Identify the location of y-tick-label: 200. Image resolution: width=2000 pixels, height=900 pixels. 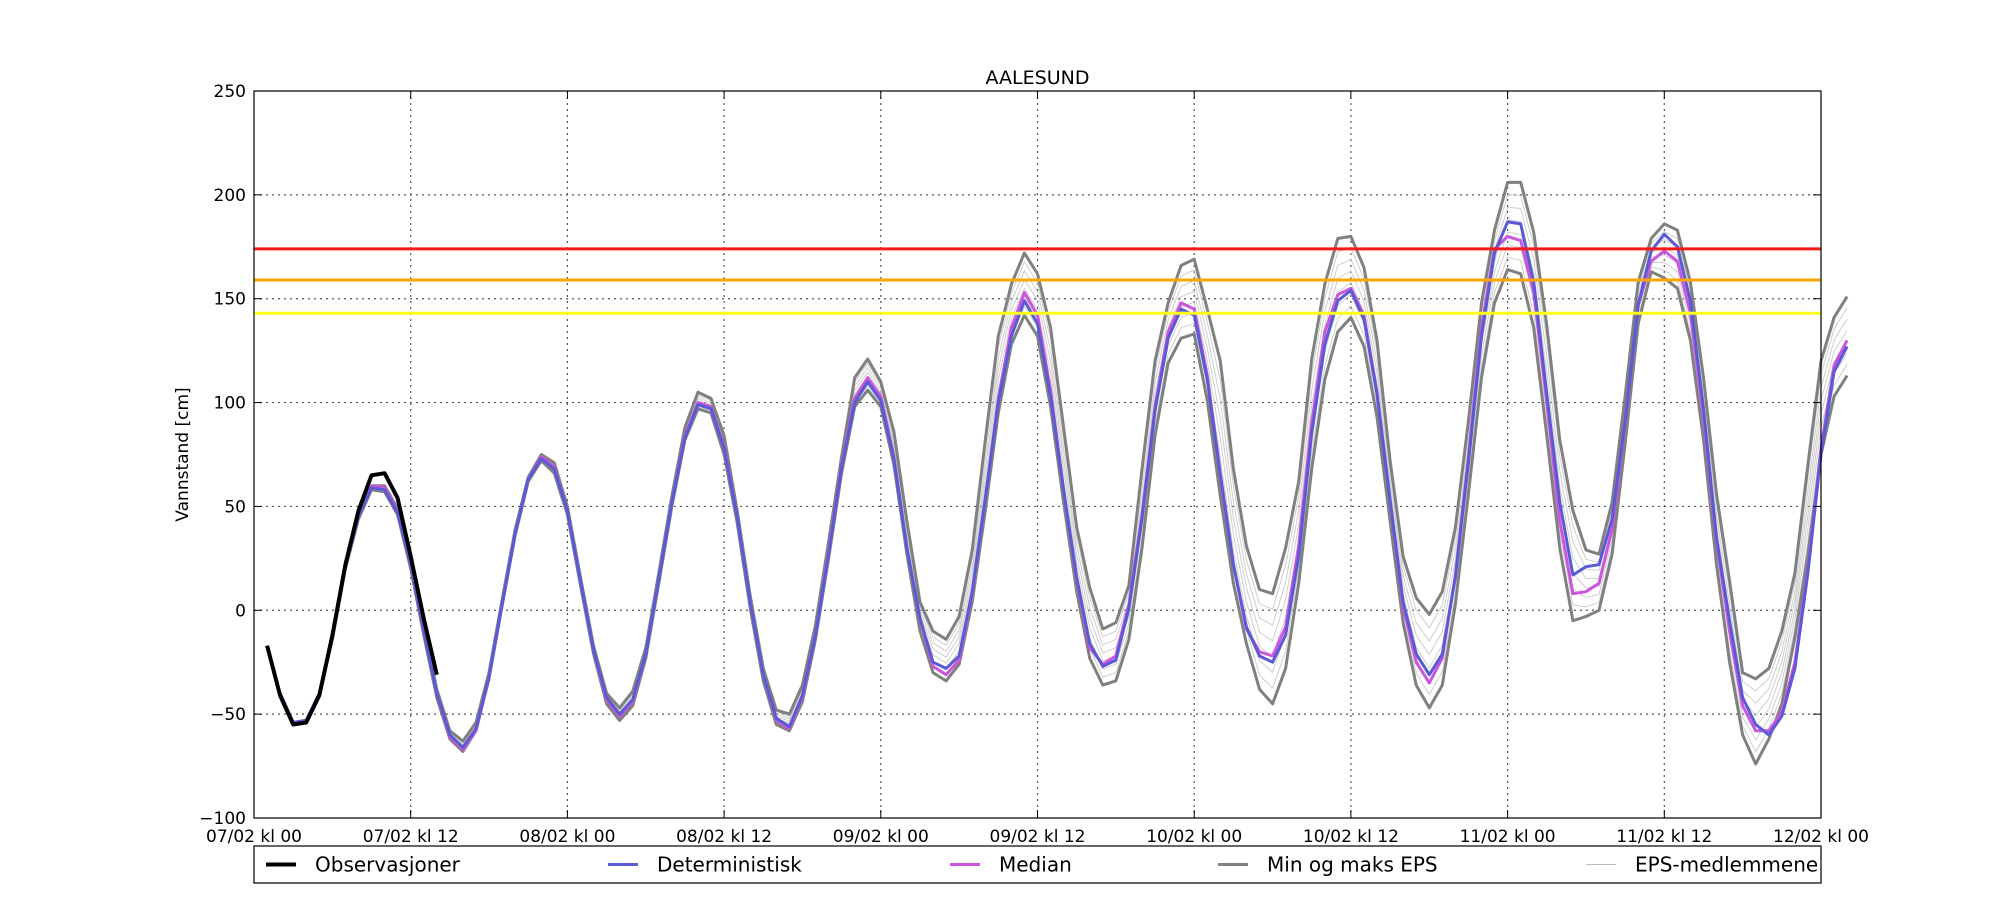
(230, 196).